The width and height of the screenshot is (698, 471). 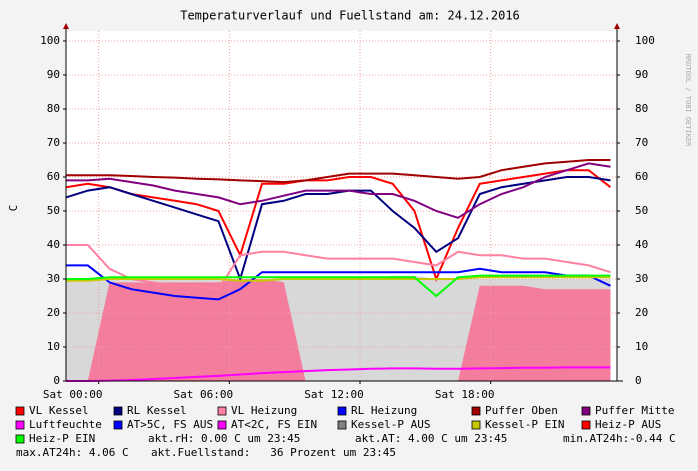 What do you see at coordinates (641, 74) in the screenshot?
I see `y-tick-label-right: 90` at bounding box center [641, 74].